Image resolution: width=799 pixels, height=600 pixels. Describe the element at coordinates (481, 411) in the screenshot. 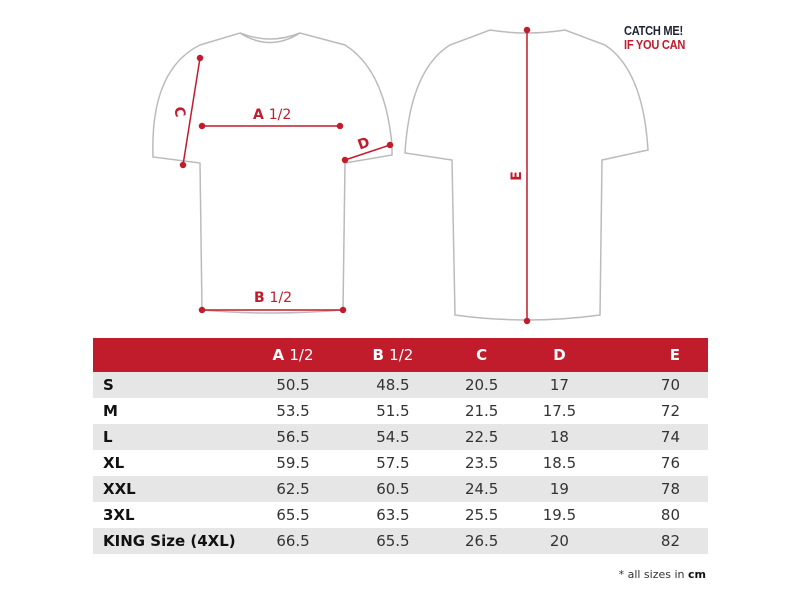

I see `value-cell: 21.5` at that location.